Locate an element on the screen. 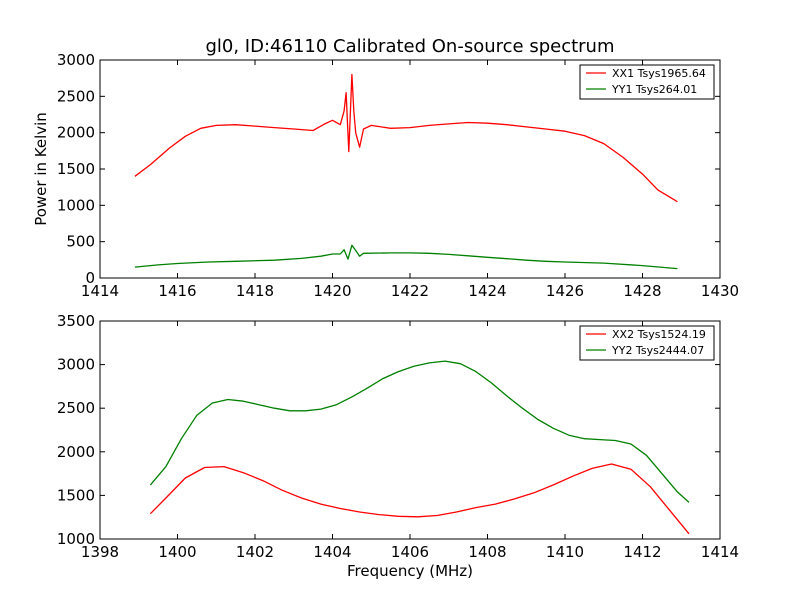 The image size is (800, 600). top-legend: XX1 Tsys1965.64 YY1 Tsys264.01 is located at coordinates (647, 82).